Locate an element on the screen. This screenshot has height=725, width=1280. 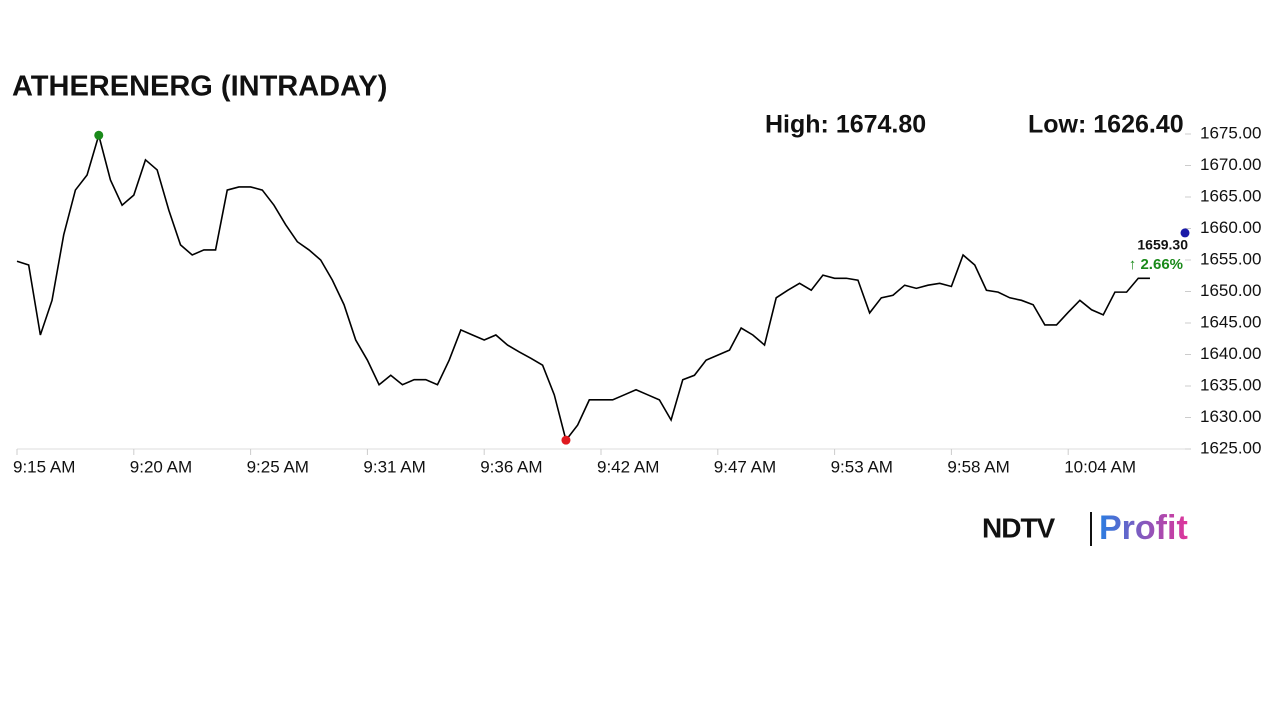
x-tick-label: 10:04 AM is located at coordinates (1100, 466).